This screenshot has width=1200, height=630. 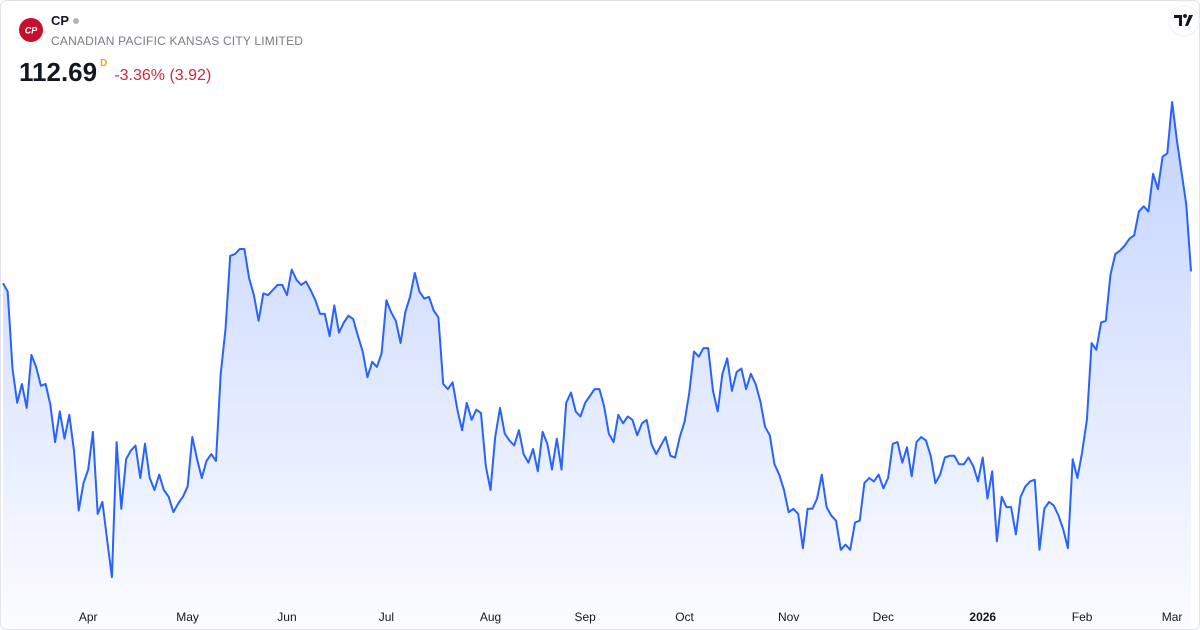 What do you see at coordinates (490, 617) in the screenshot?
I see `x-tick-label: Aug` at bounding box center [490, 617].